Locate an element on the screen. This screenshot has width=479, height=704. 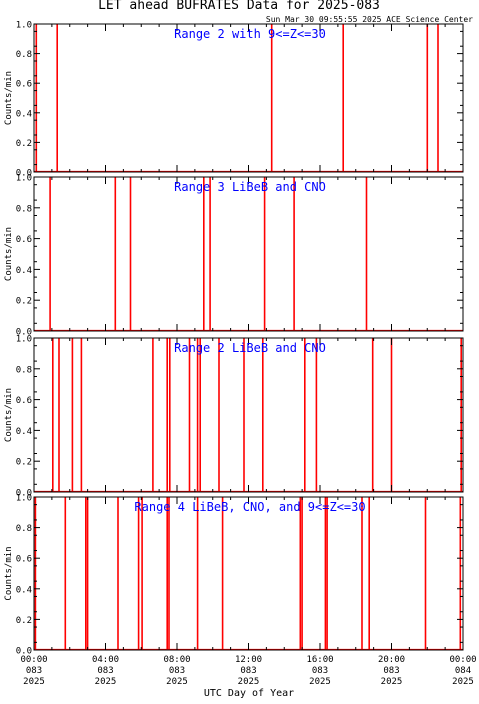
x-tick-time: 08:00 is located at coordinates (176, 660).